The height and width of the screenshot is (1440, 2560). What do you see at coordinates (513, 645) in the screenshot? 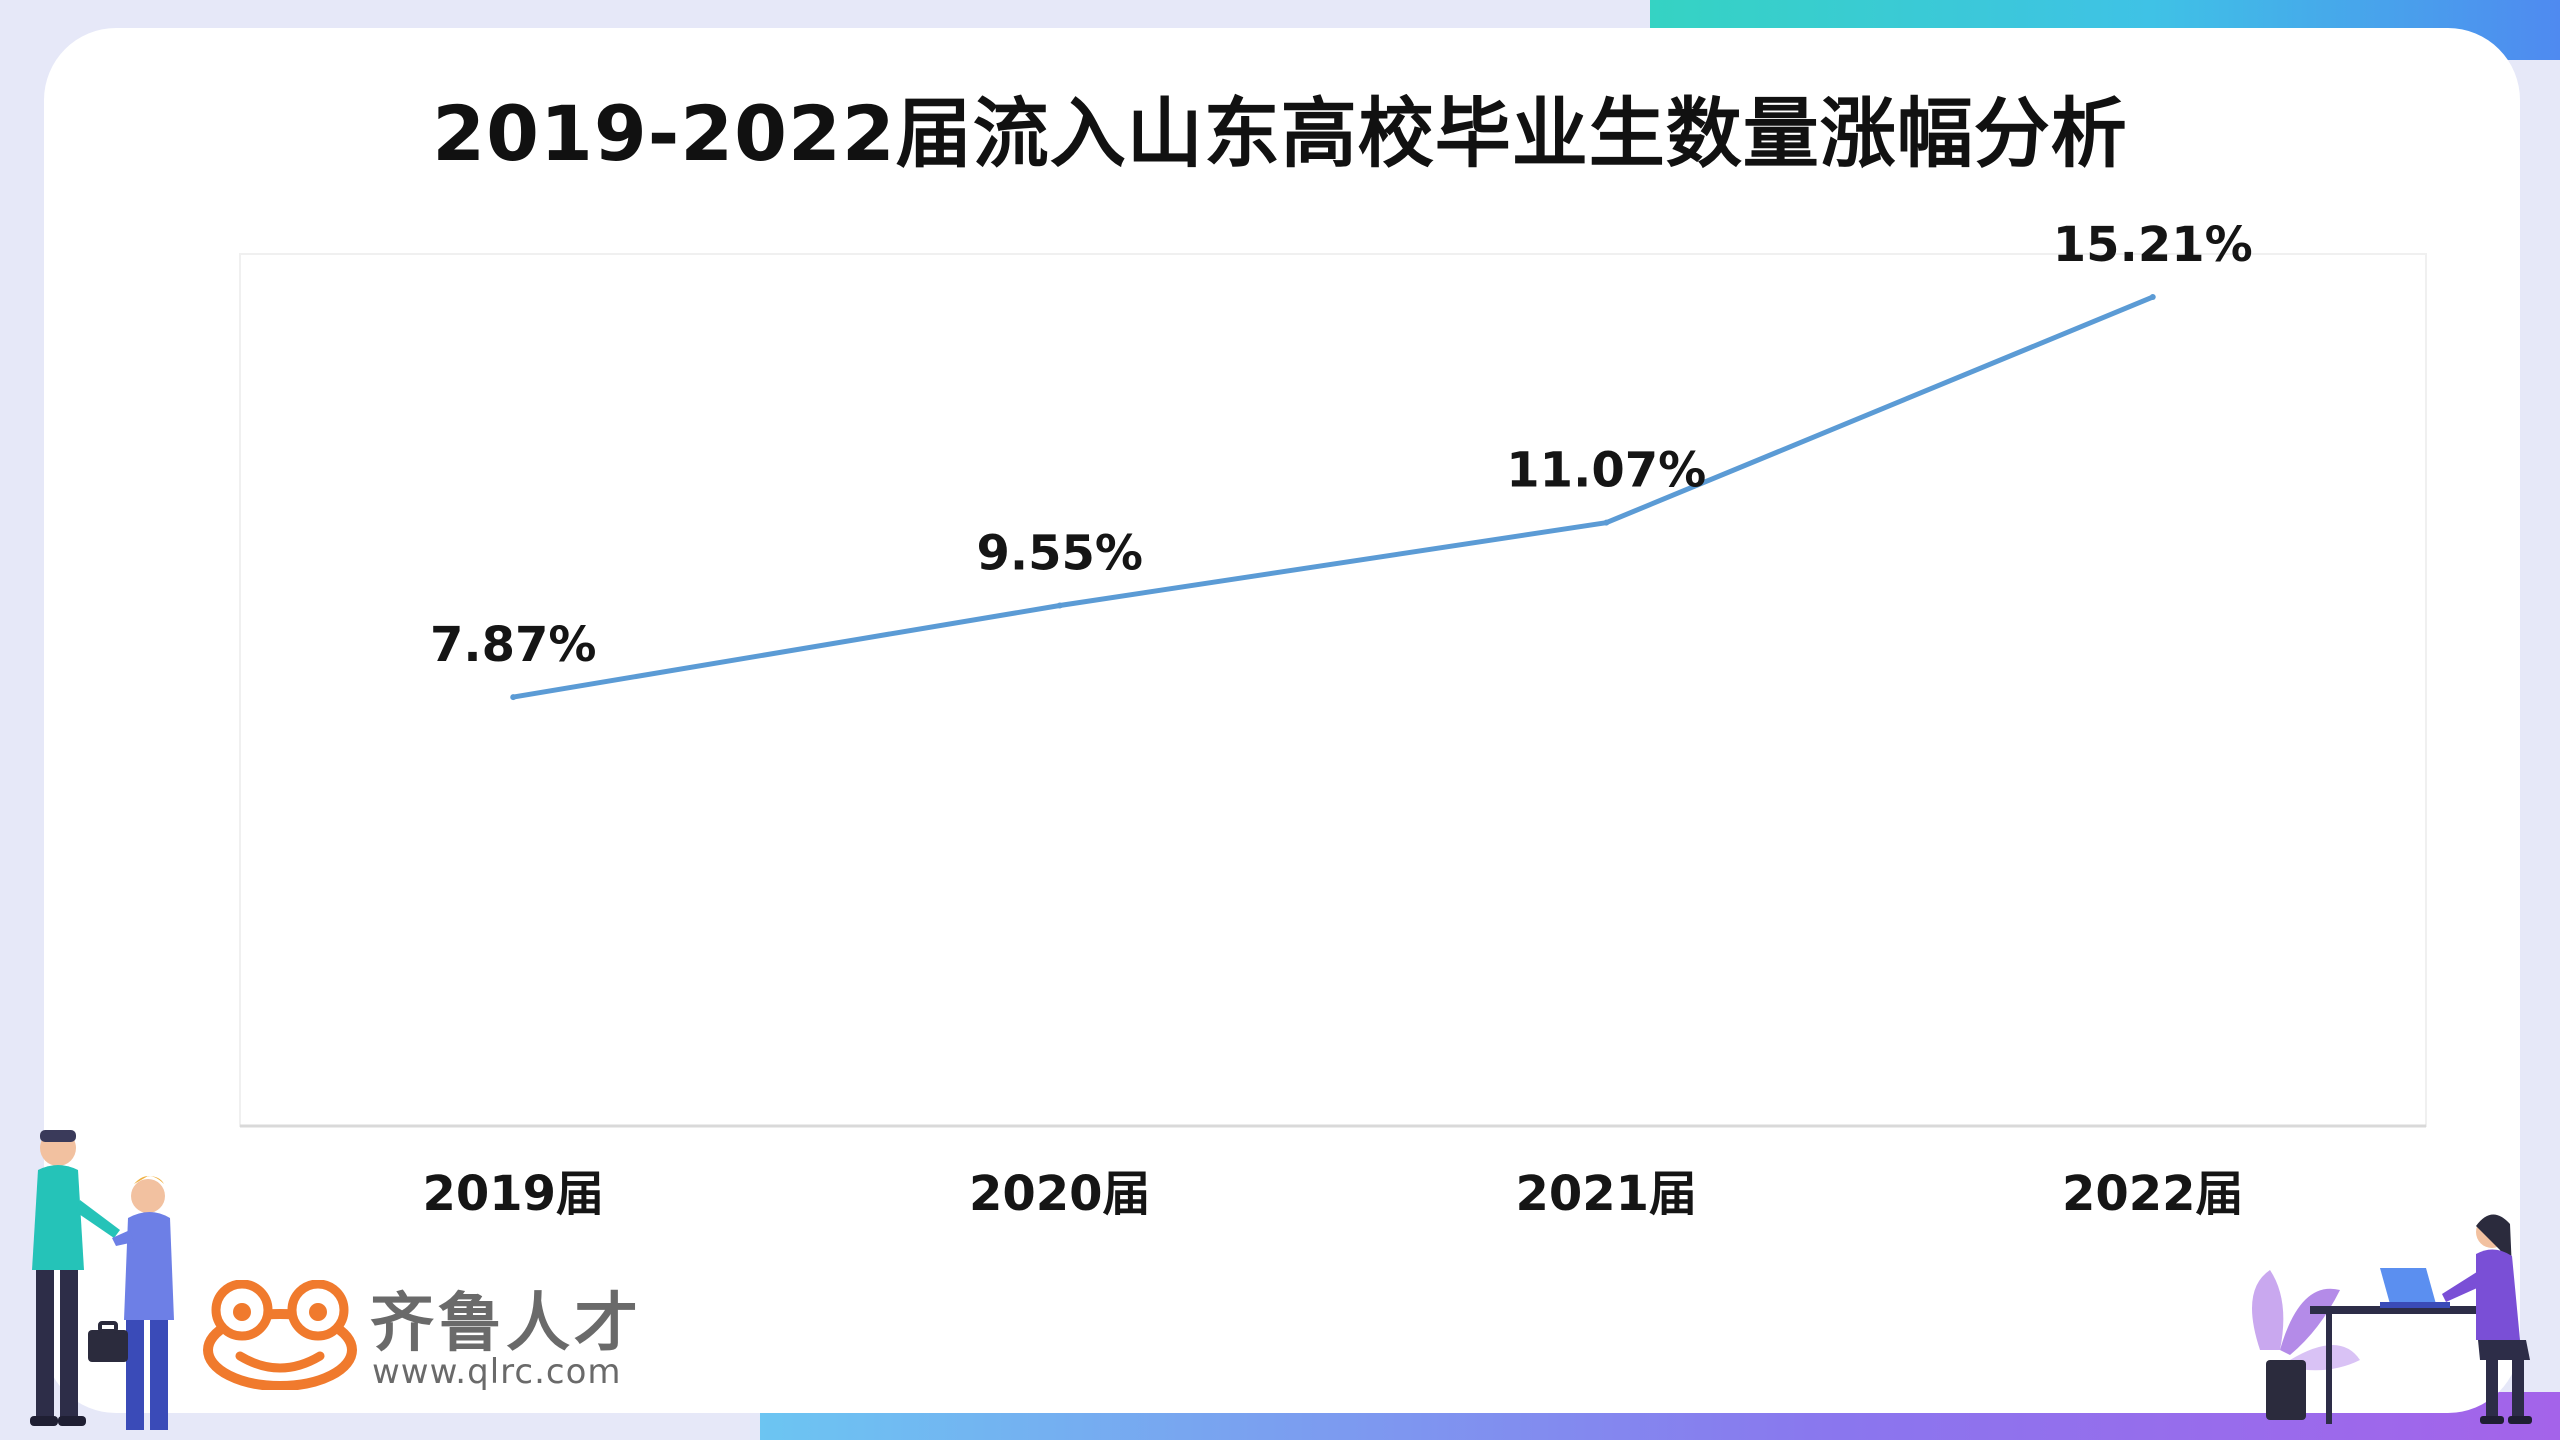
I see `data-label: 7.87%` at bounding box center [513, 645].